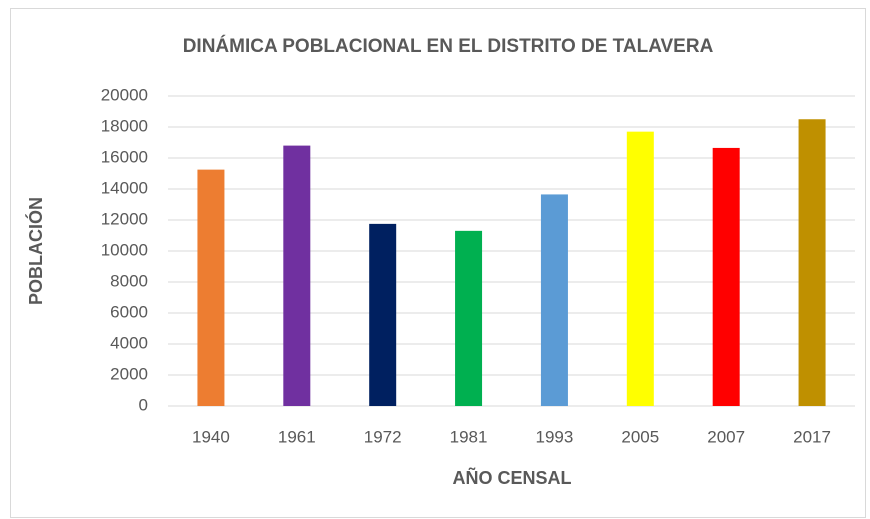 The image size is (870, 519). I want to click on x-tick-label: 1940, so click(211, 436).